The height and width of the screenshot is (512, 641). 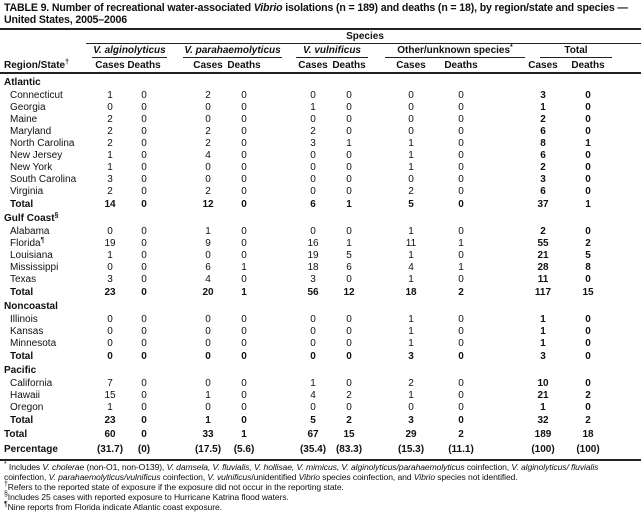 What do you see at coordinates (543, 292) in the screenshot?
I see `cases-value: 117` at bounding box center [543, 292].